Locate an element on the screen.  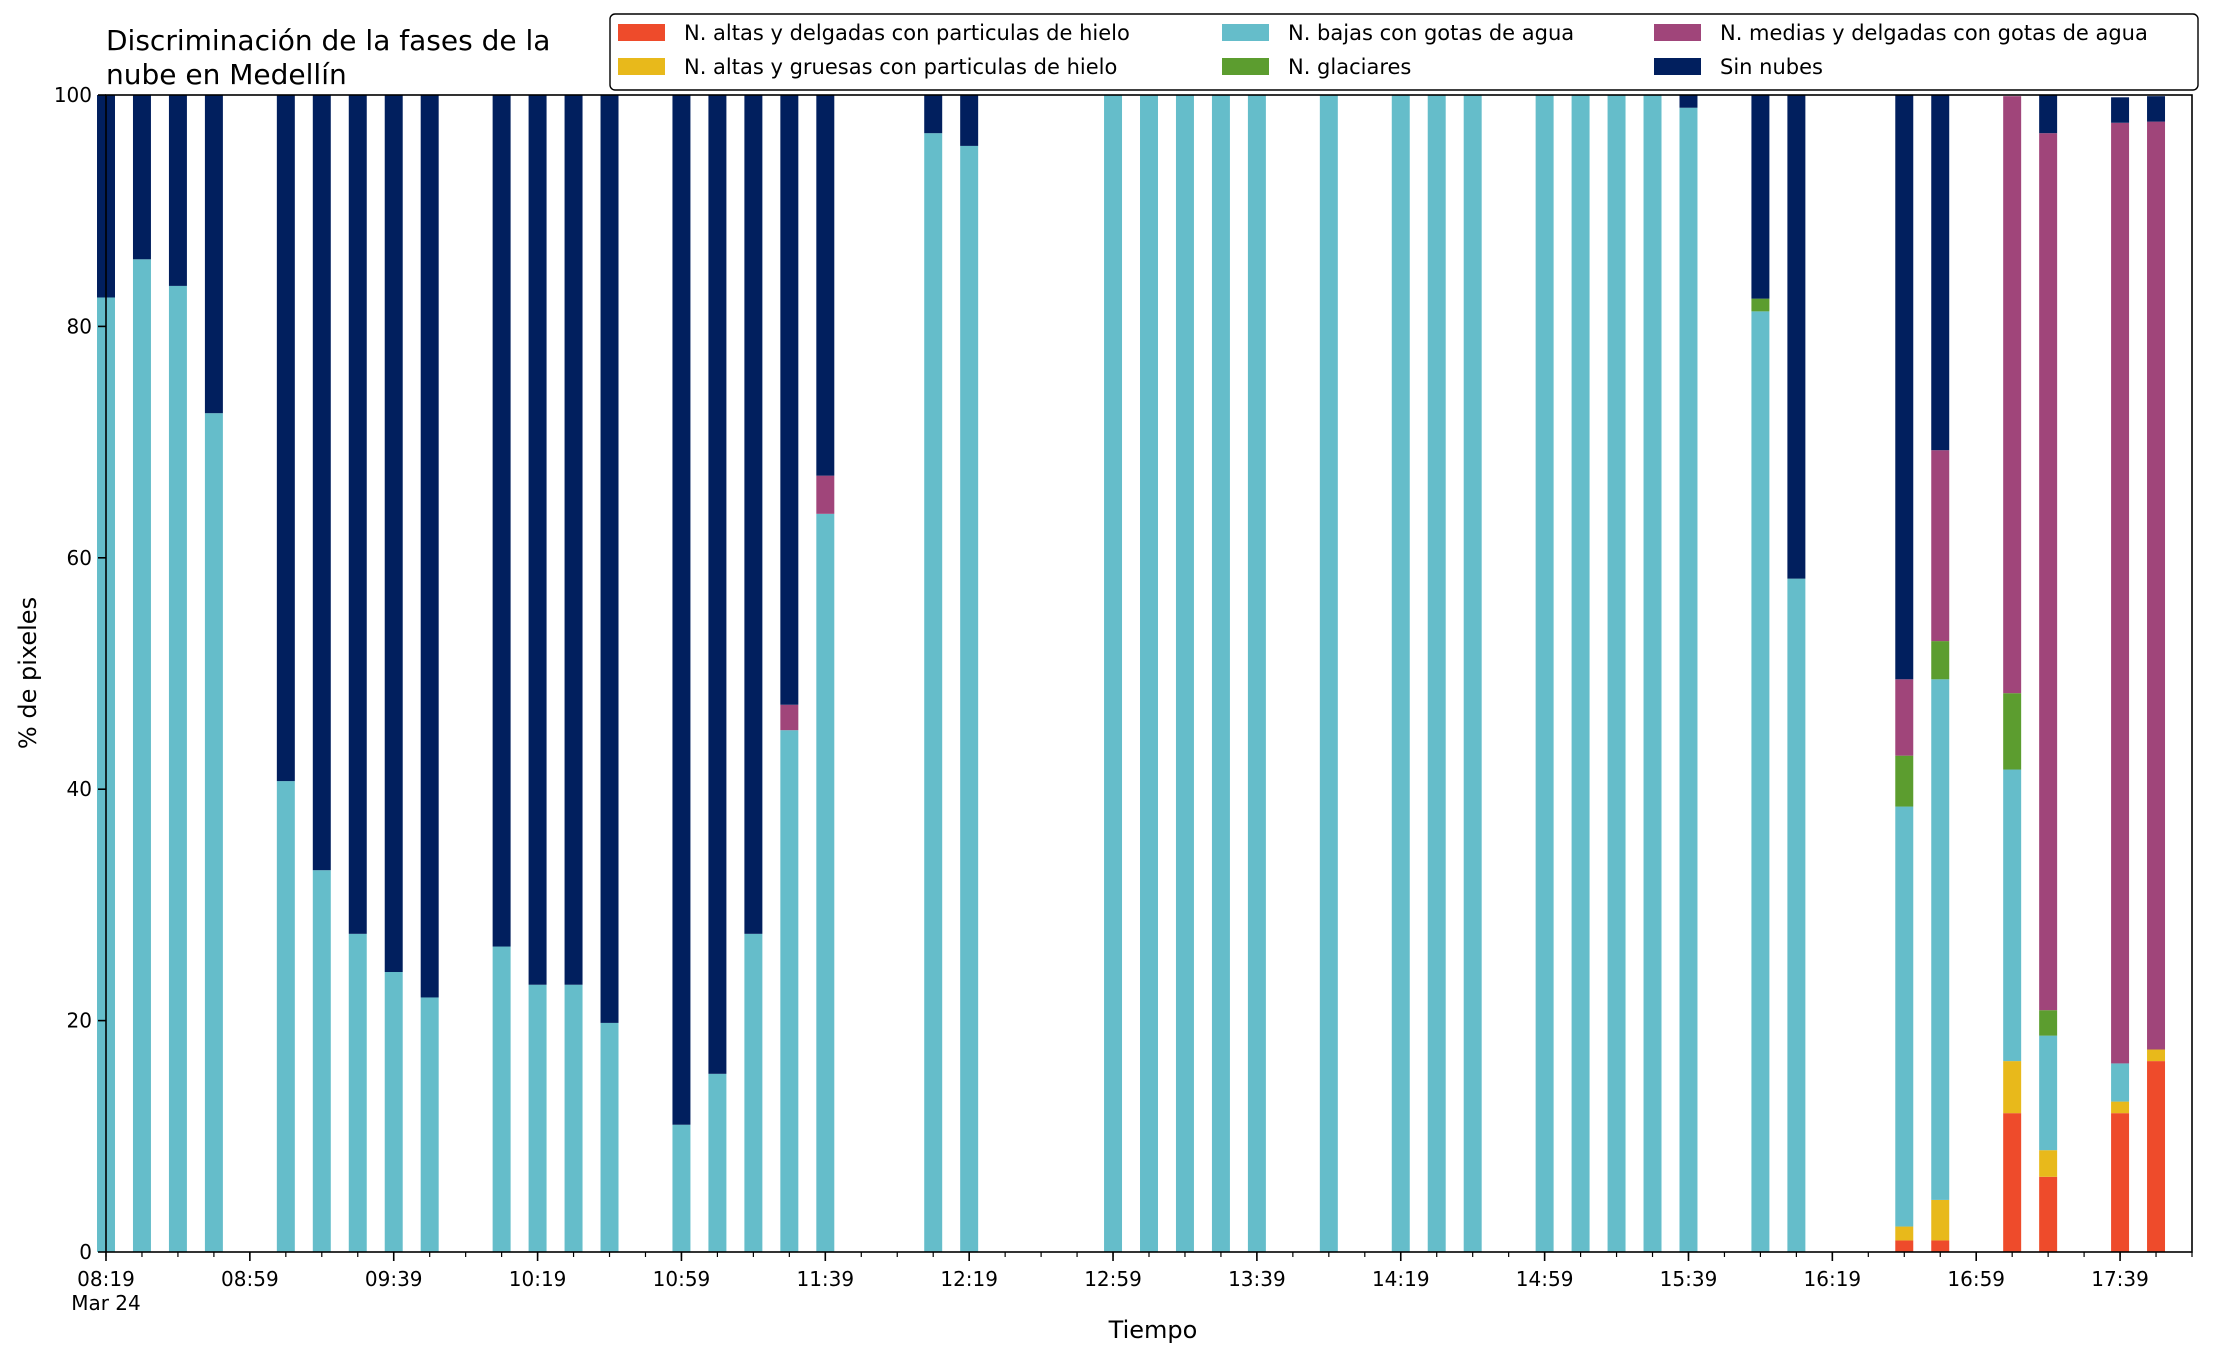
chart-title-line-1: Discriminación de la fases de la is located at coordinates (328, 40).